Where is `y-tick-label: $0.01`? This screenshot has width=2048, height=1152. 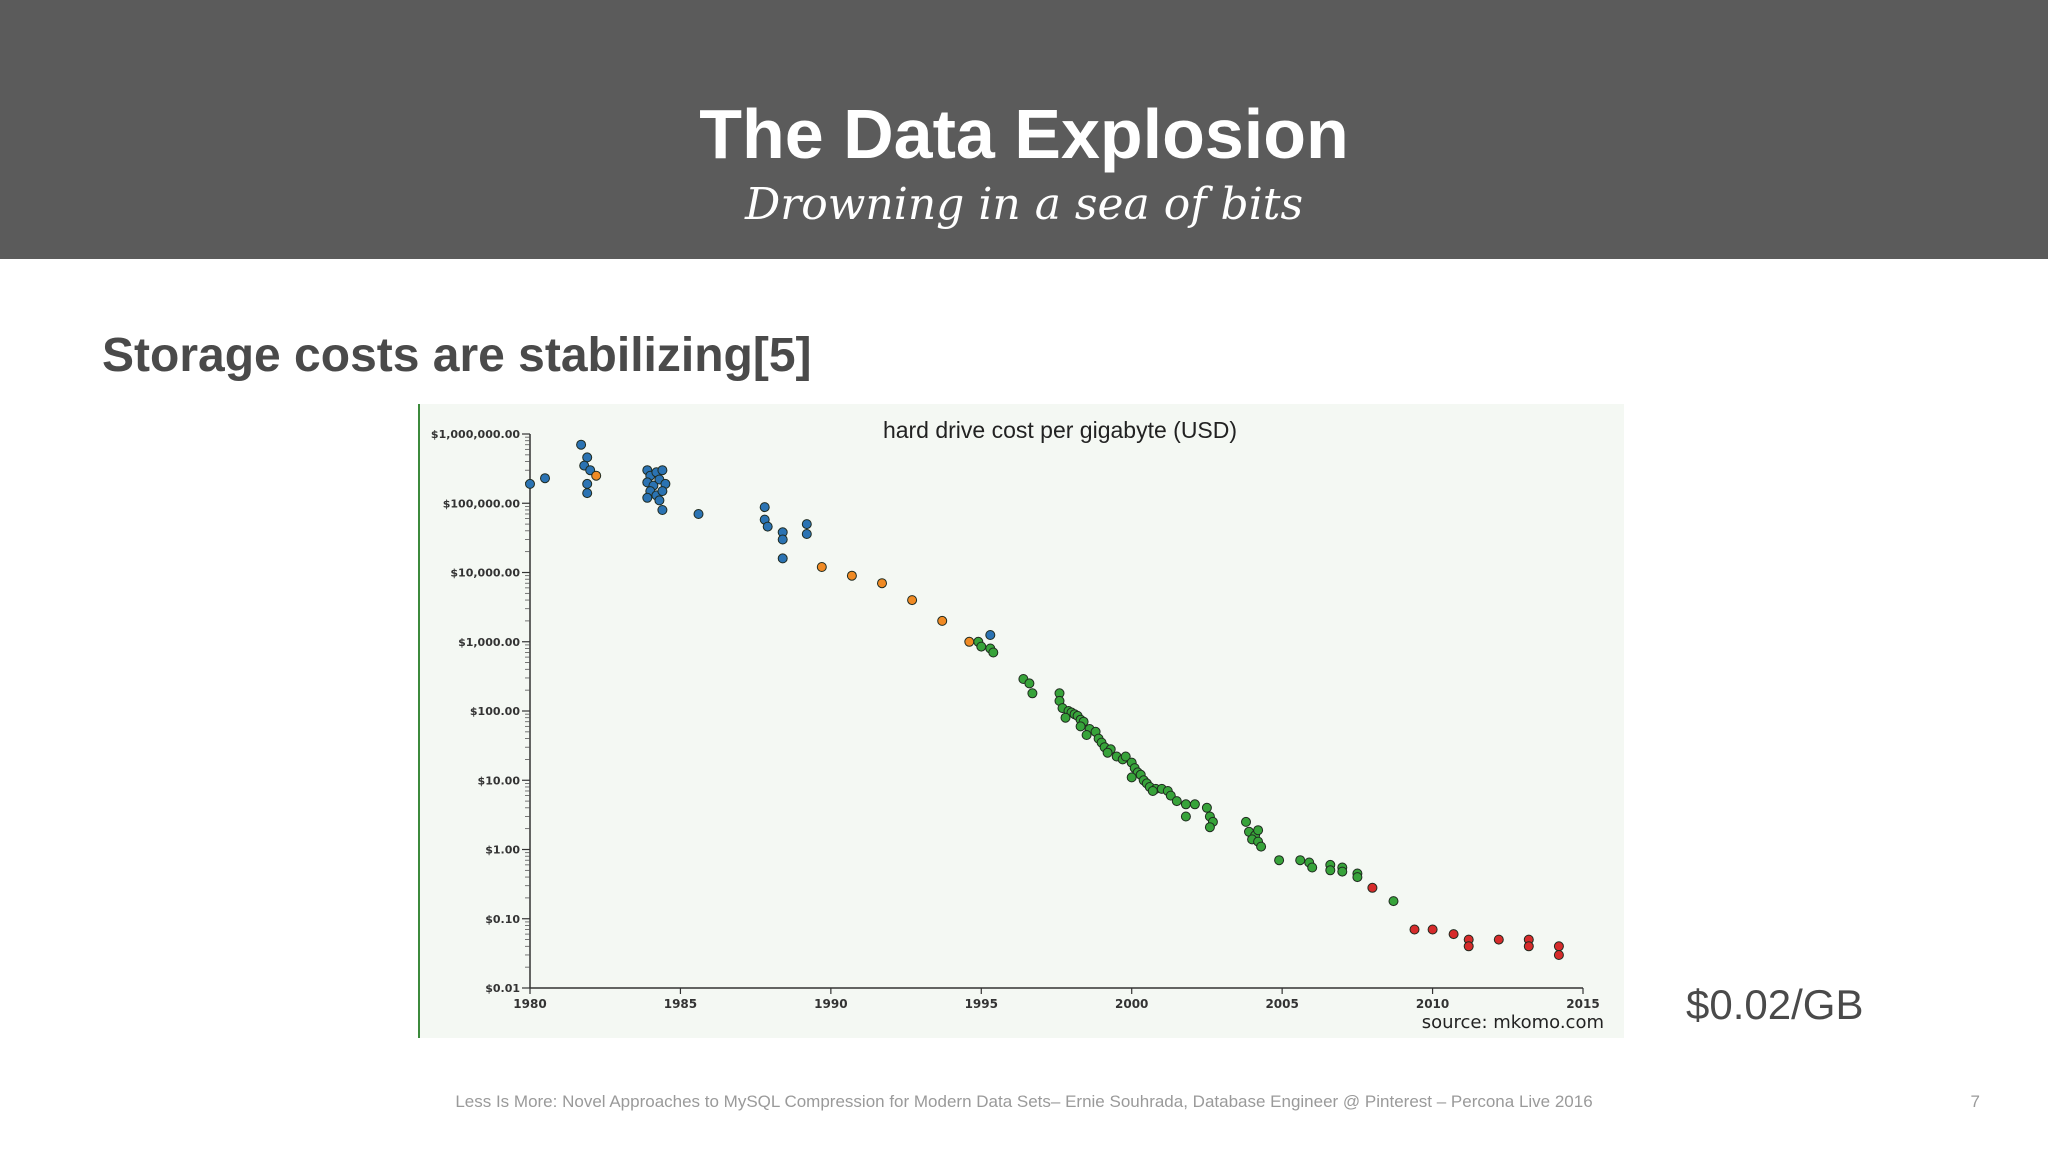 y-tick-label: $0.01 is located at coordinates (502, 988).